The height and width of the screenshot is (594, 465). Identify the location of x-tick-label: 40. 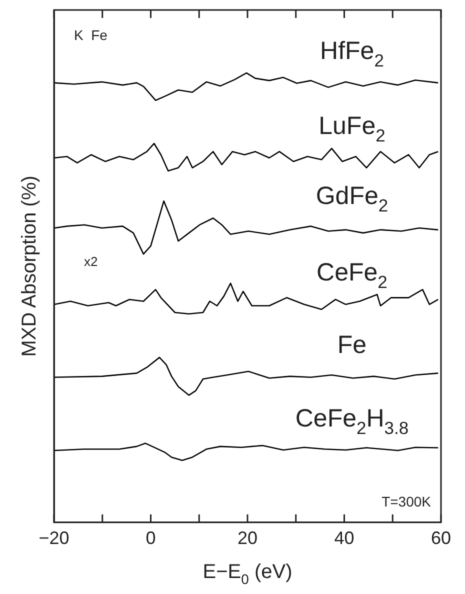
(344, 538).